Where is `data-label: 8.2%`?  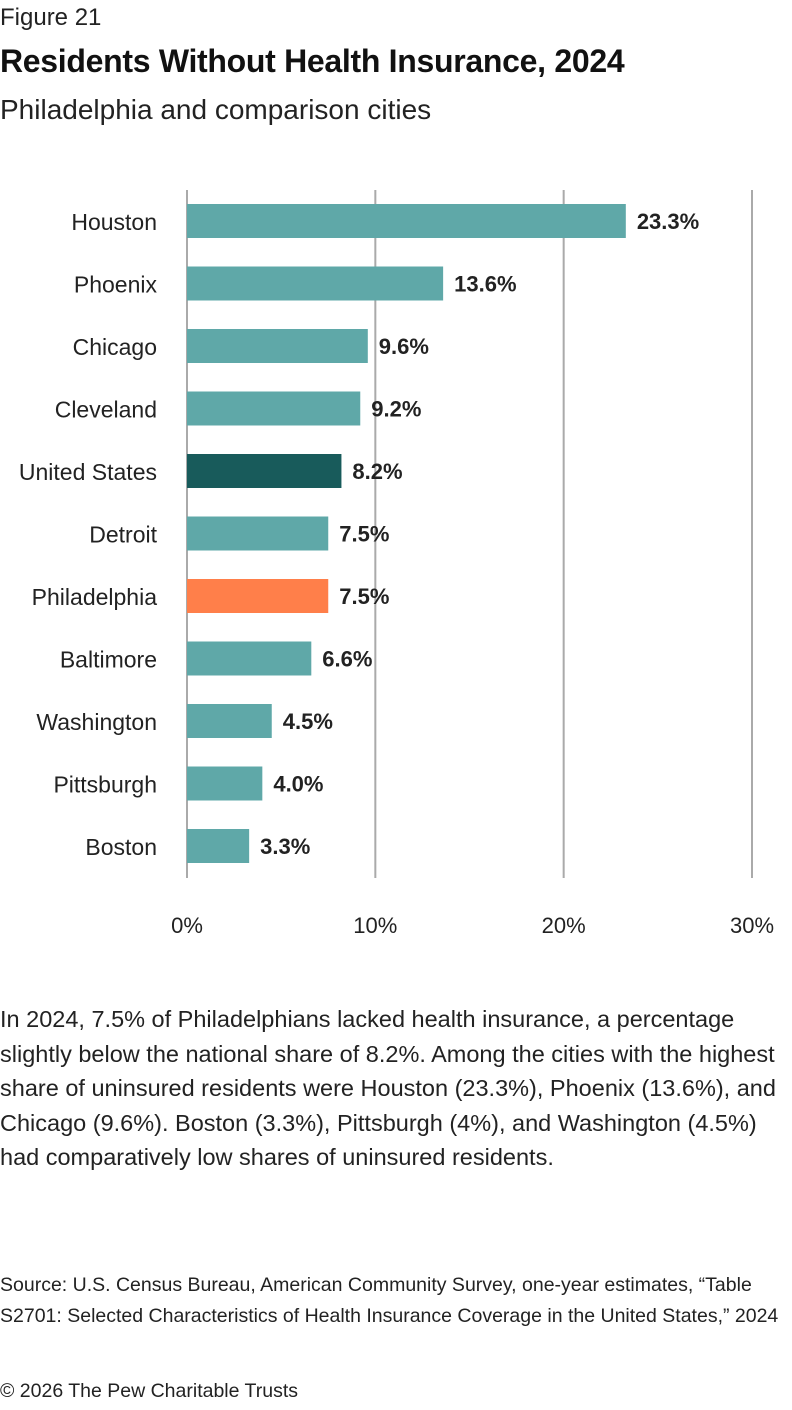
data-label: 8.2% is located at coordinates (377, 471).